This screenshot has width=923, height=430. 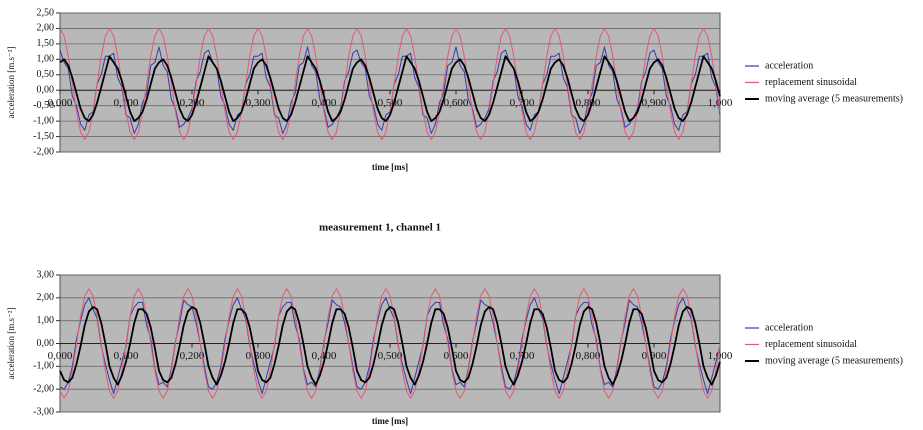 I want to click on y-tick-label: 3,00, so click(x=46, y=274).